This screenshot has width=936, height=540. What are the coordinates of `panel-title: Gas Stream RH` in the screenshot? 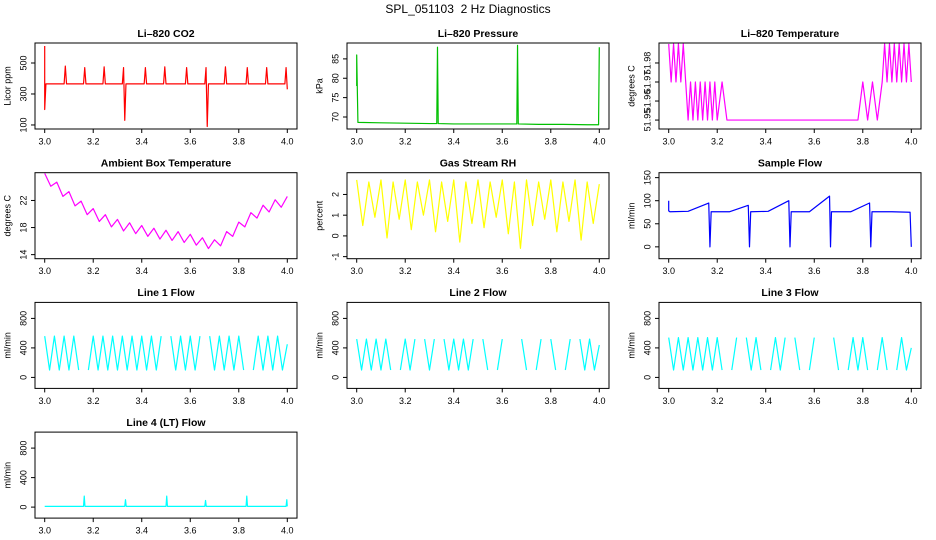 It's located at (478, 163).